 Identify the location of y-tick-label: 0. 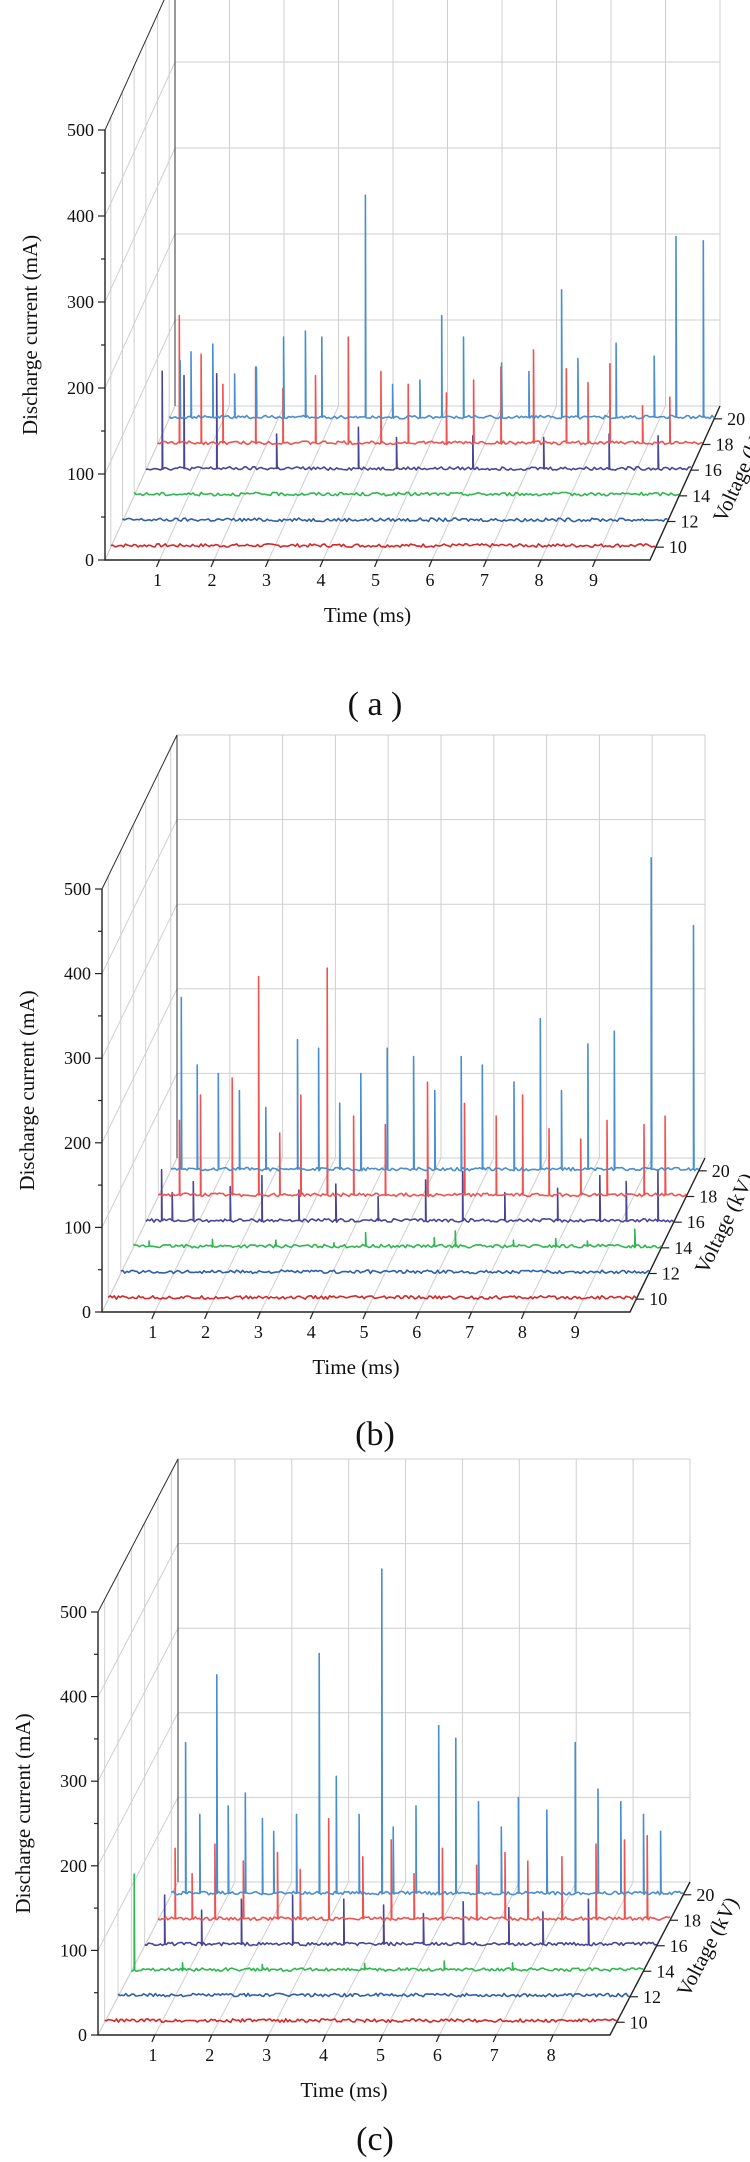
(89, 560).